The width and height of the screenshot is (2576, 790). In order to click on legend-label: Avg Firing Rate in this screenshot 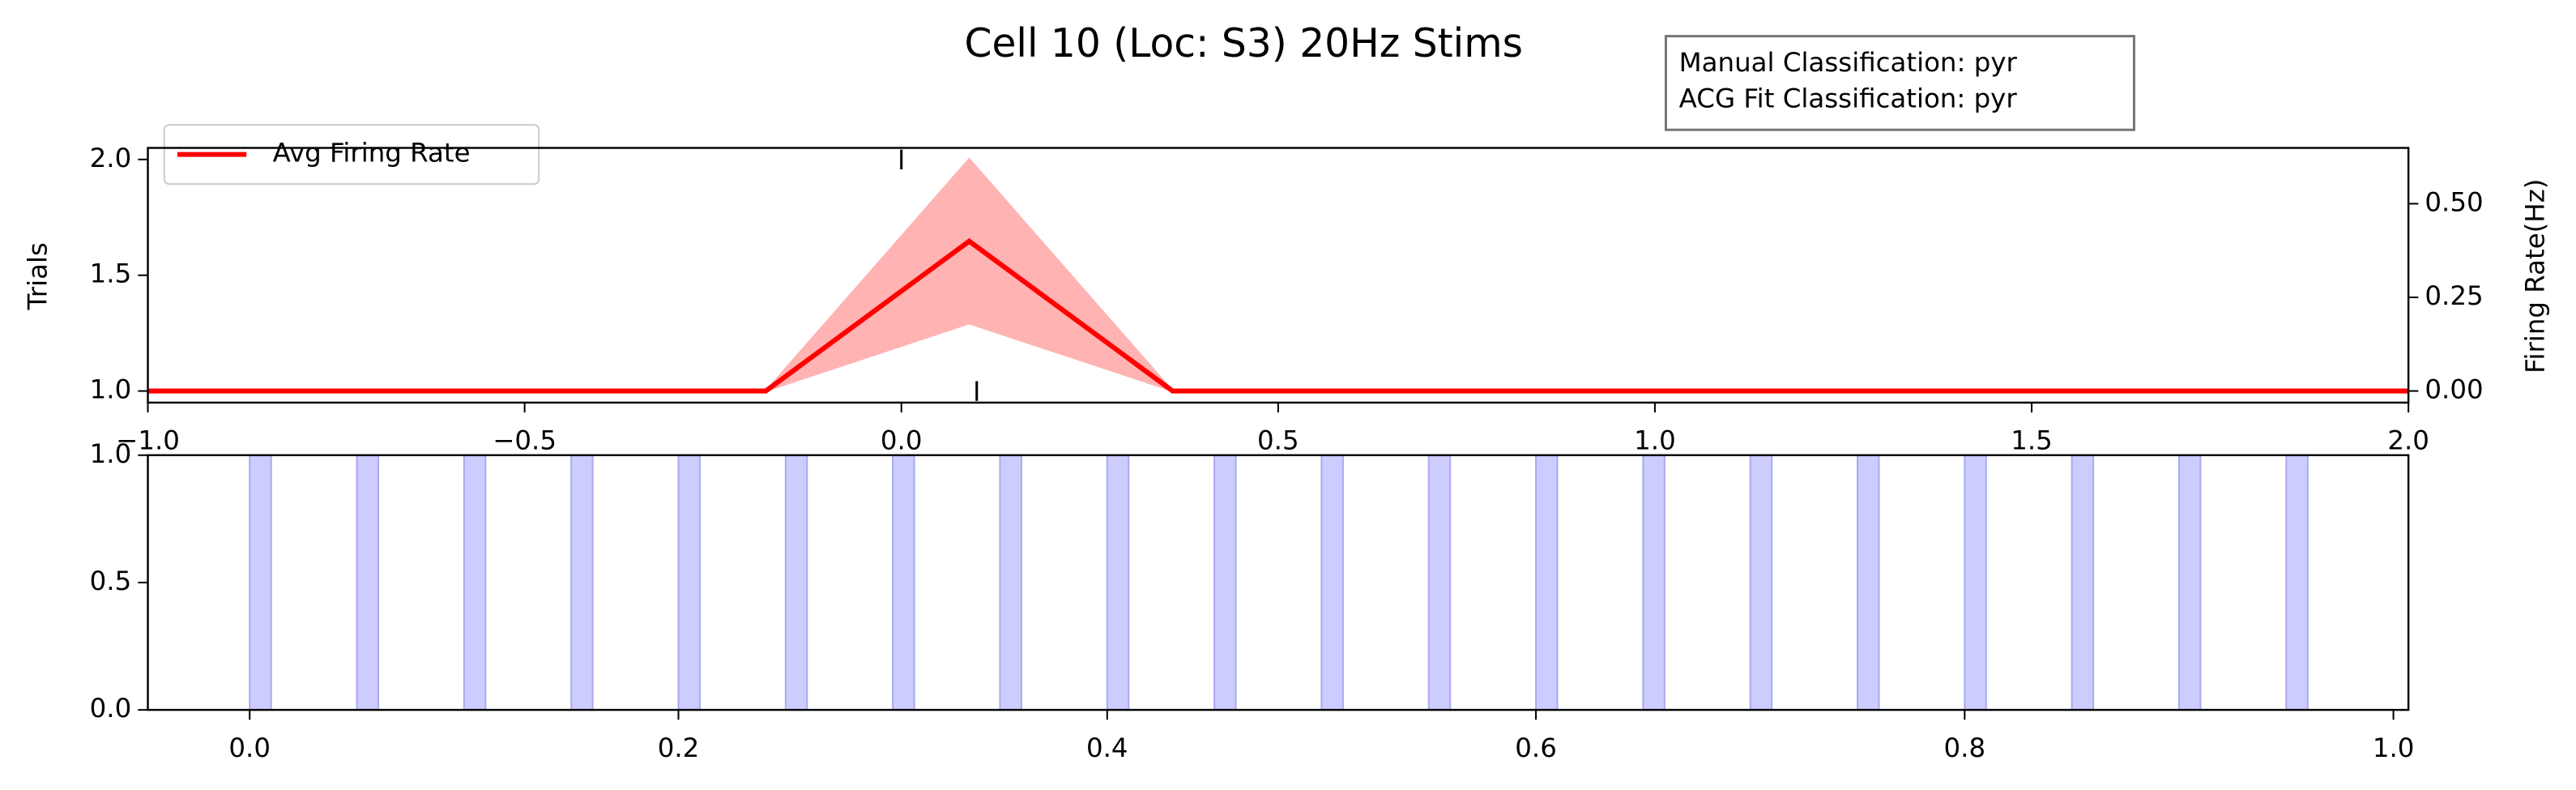, I will do `click(372, 153)`.